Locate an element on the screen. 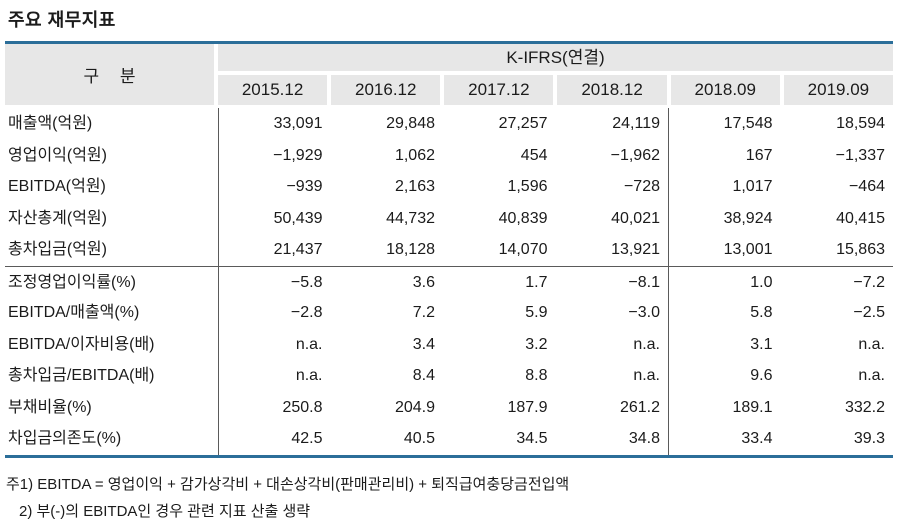 This screenshot has height=531, width=897. value-cell: 13,921 is located at coordinates (635, 249).